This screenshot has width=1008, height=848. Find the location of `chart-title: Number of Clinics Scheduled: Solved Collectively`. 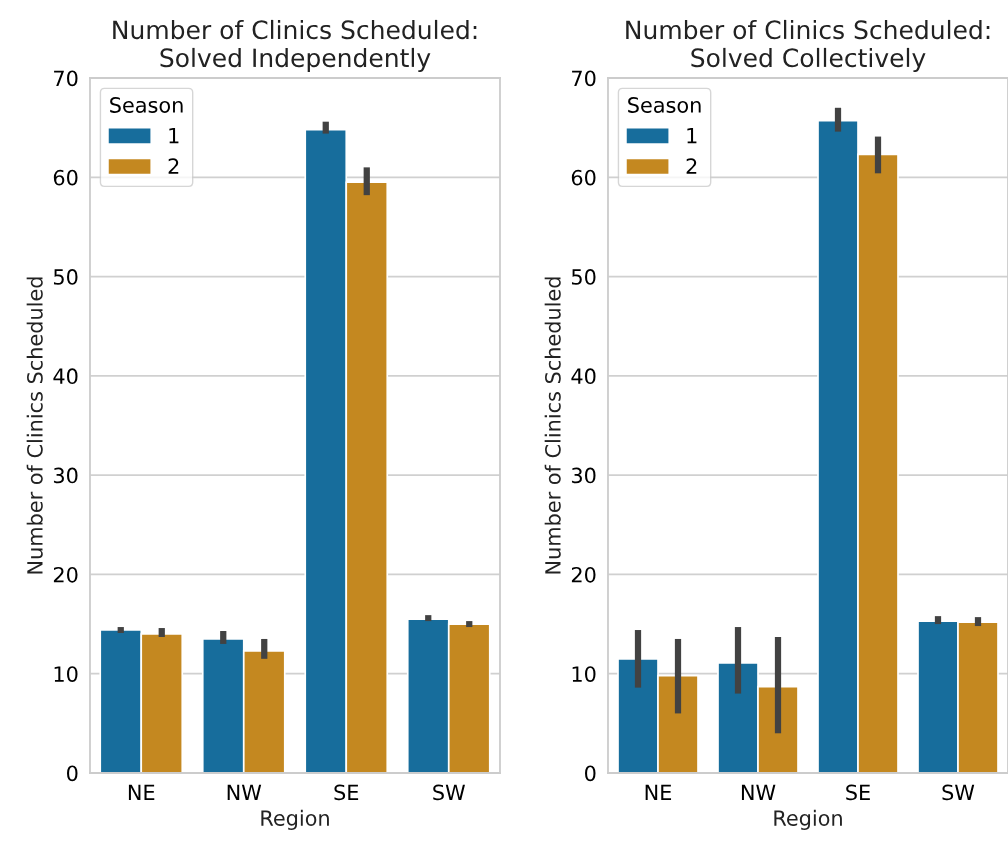

chart-title: Number of Clinics Scheduled: Solved Collectively is located at coordinates (808, 46).